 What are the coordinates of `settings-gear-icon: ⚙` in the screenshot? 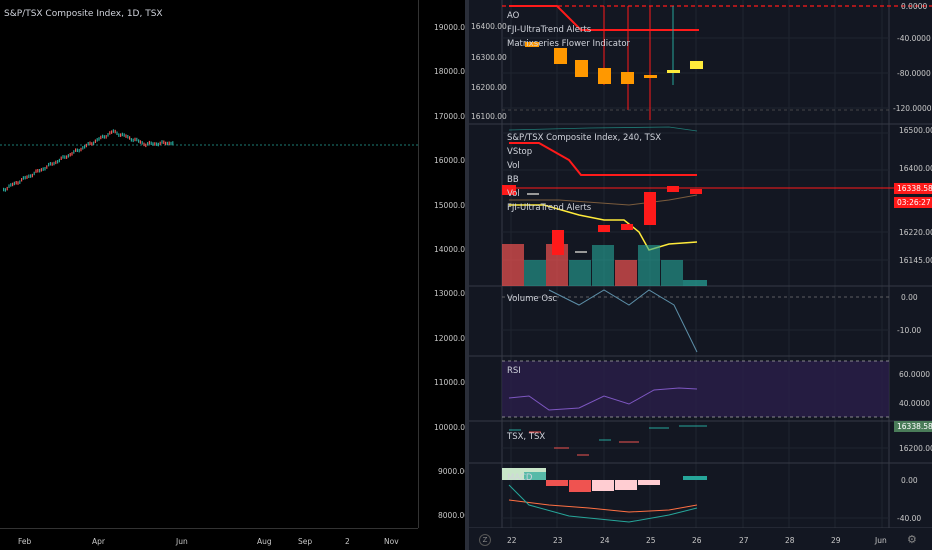 It's located at (912, 539).